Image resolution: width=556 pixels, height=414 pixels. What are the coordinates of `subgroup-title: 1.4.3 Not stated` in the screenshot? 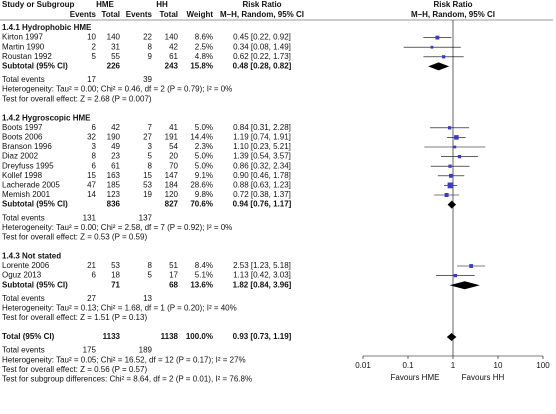 It's located at (31, 256).